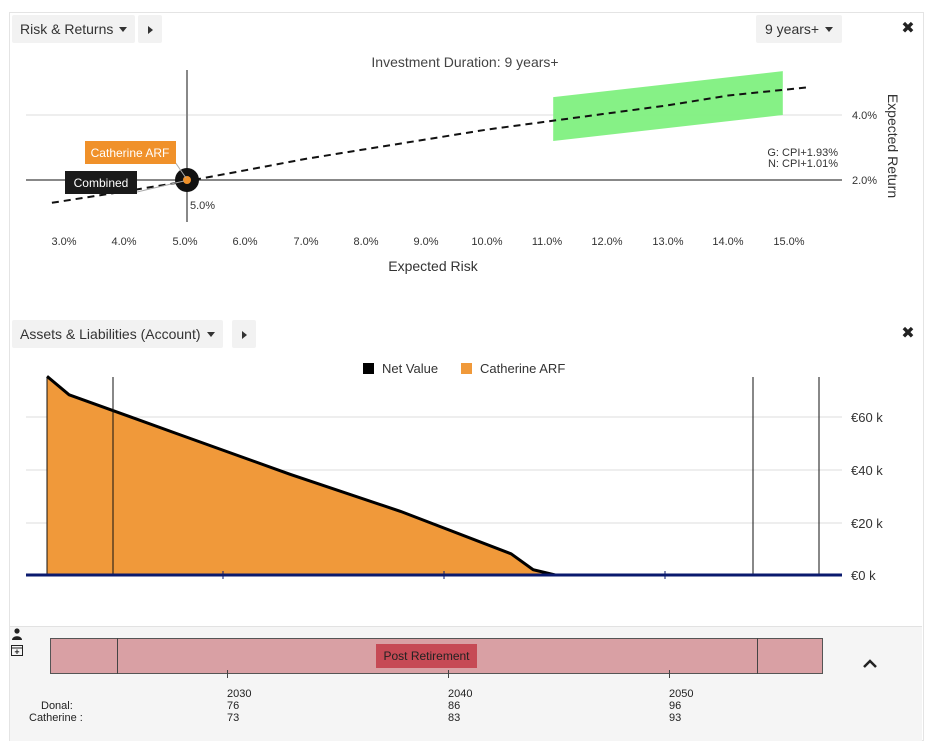  What do you see at coordinates (867, 523) in the screenshot?
I see `y-tick-20k: €20 k` at bounding box center [867, 523].